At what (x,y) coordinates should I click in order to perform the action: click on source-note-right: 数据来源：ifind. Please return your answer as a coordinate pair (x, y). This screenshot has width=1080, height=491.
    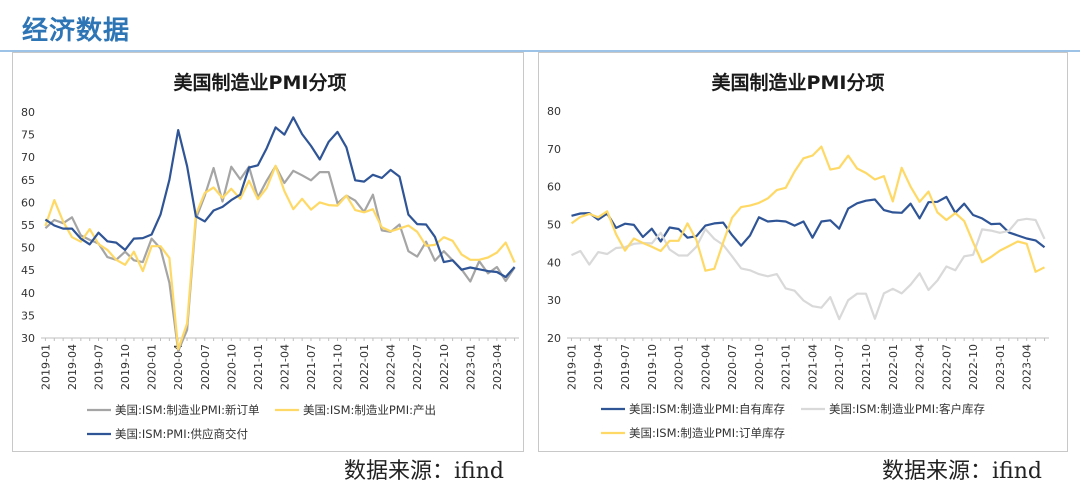
    Looking at the image, I should click on (962, 471).